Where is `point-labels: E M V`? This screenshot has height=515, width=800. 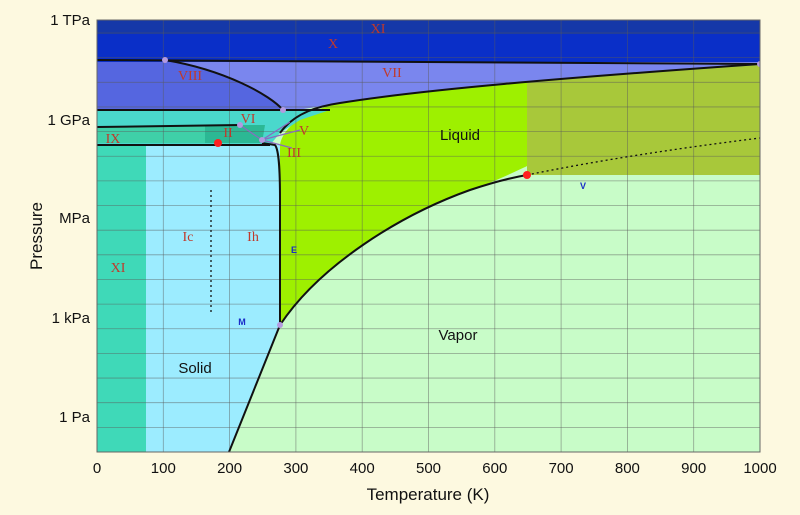
point-labels: E M V is located at coordinates (412, 254).